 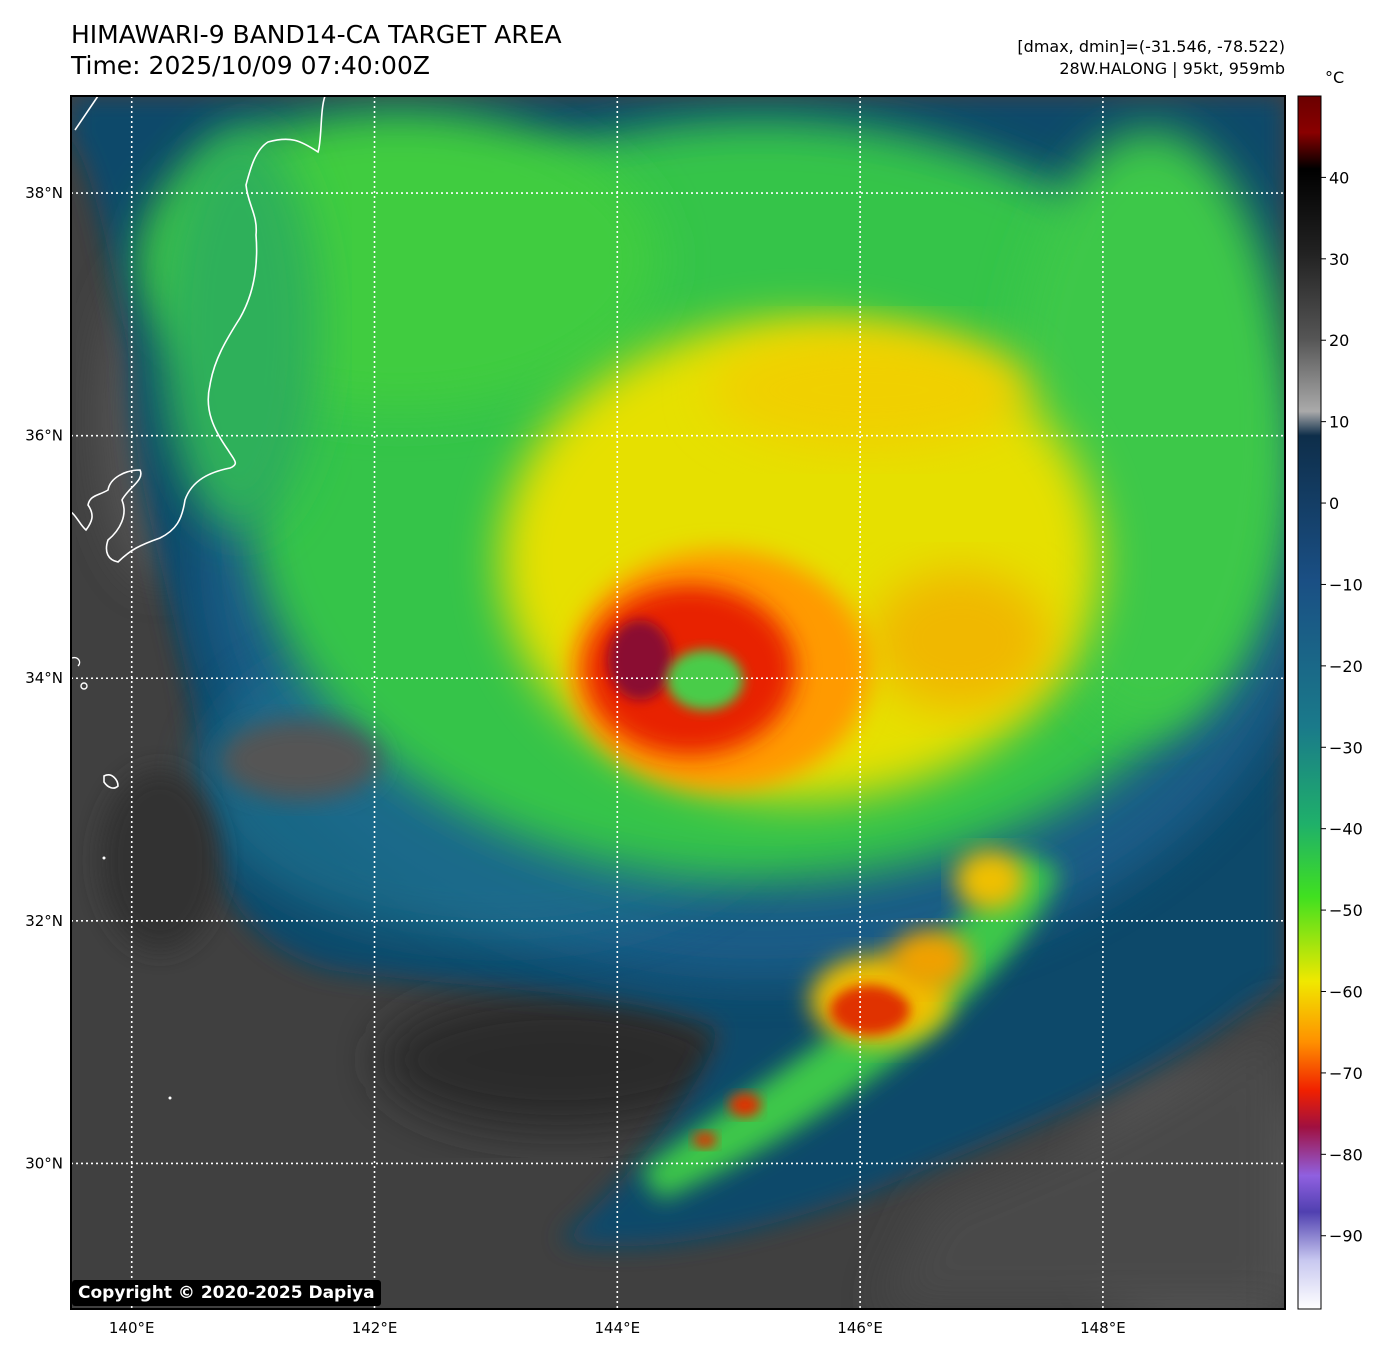 I want to click on colorbar-tick-label: −10, so click(x=1346, y=584).